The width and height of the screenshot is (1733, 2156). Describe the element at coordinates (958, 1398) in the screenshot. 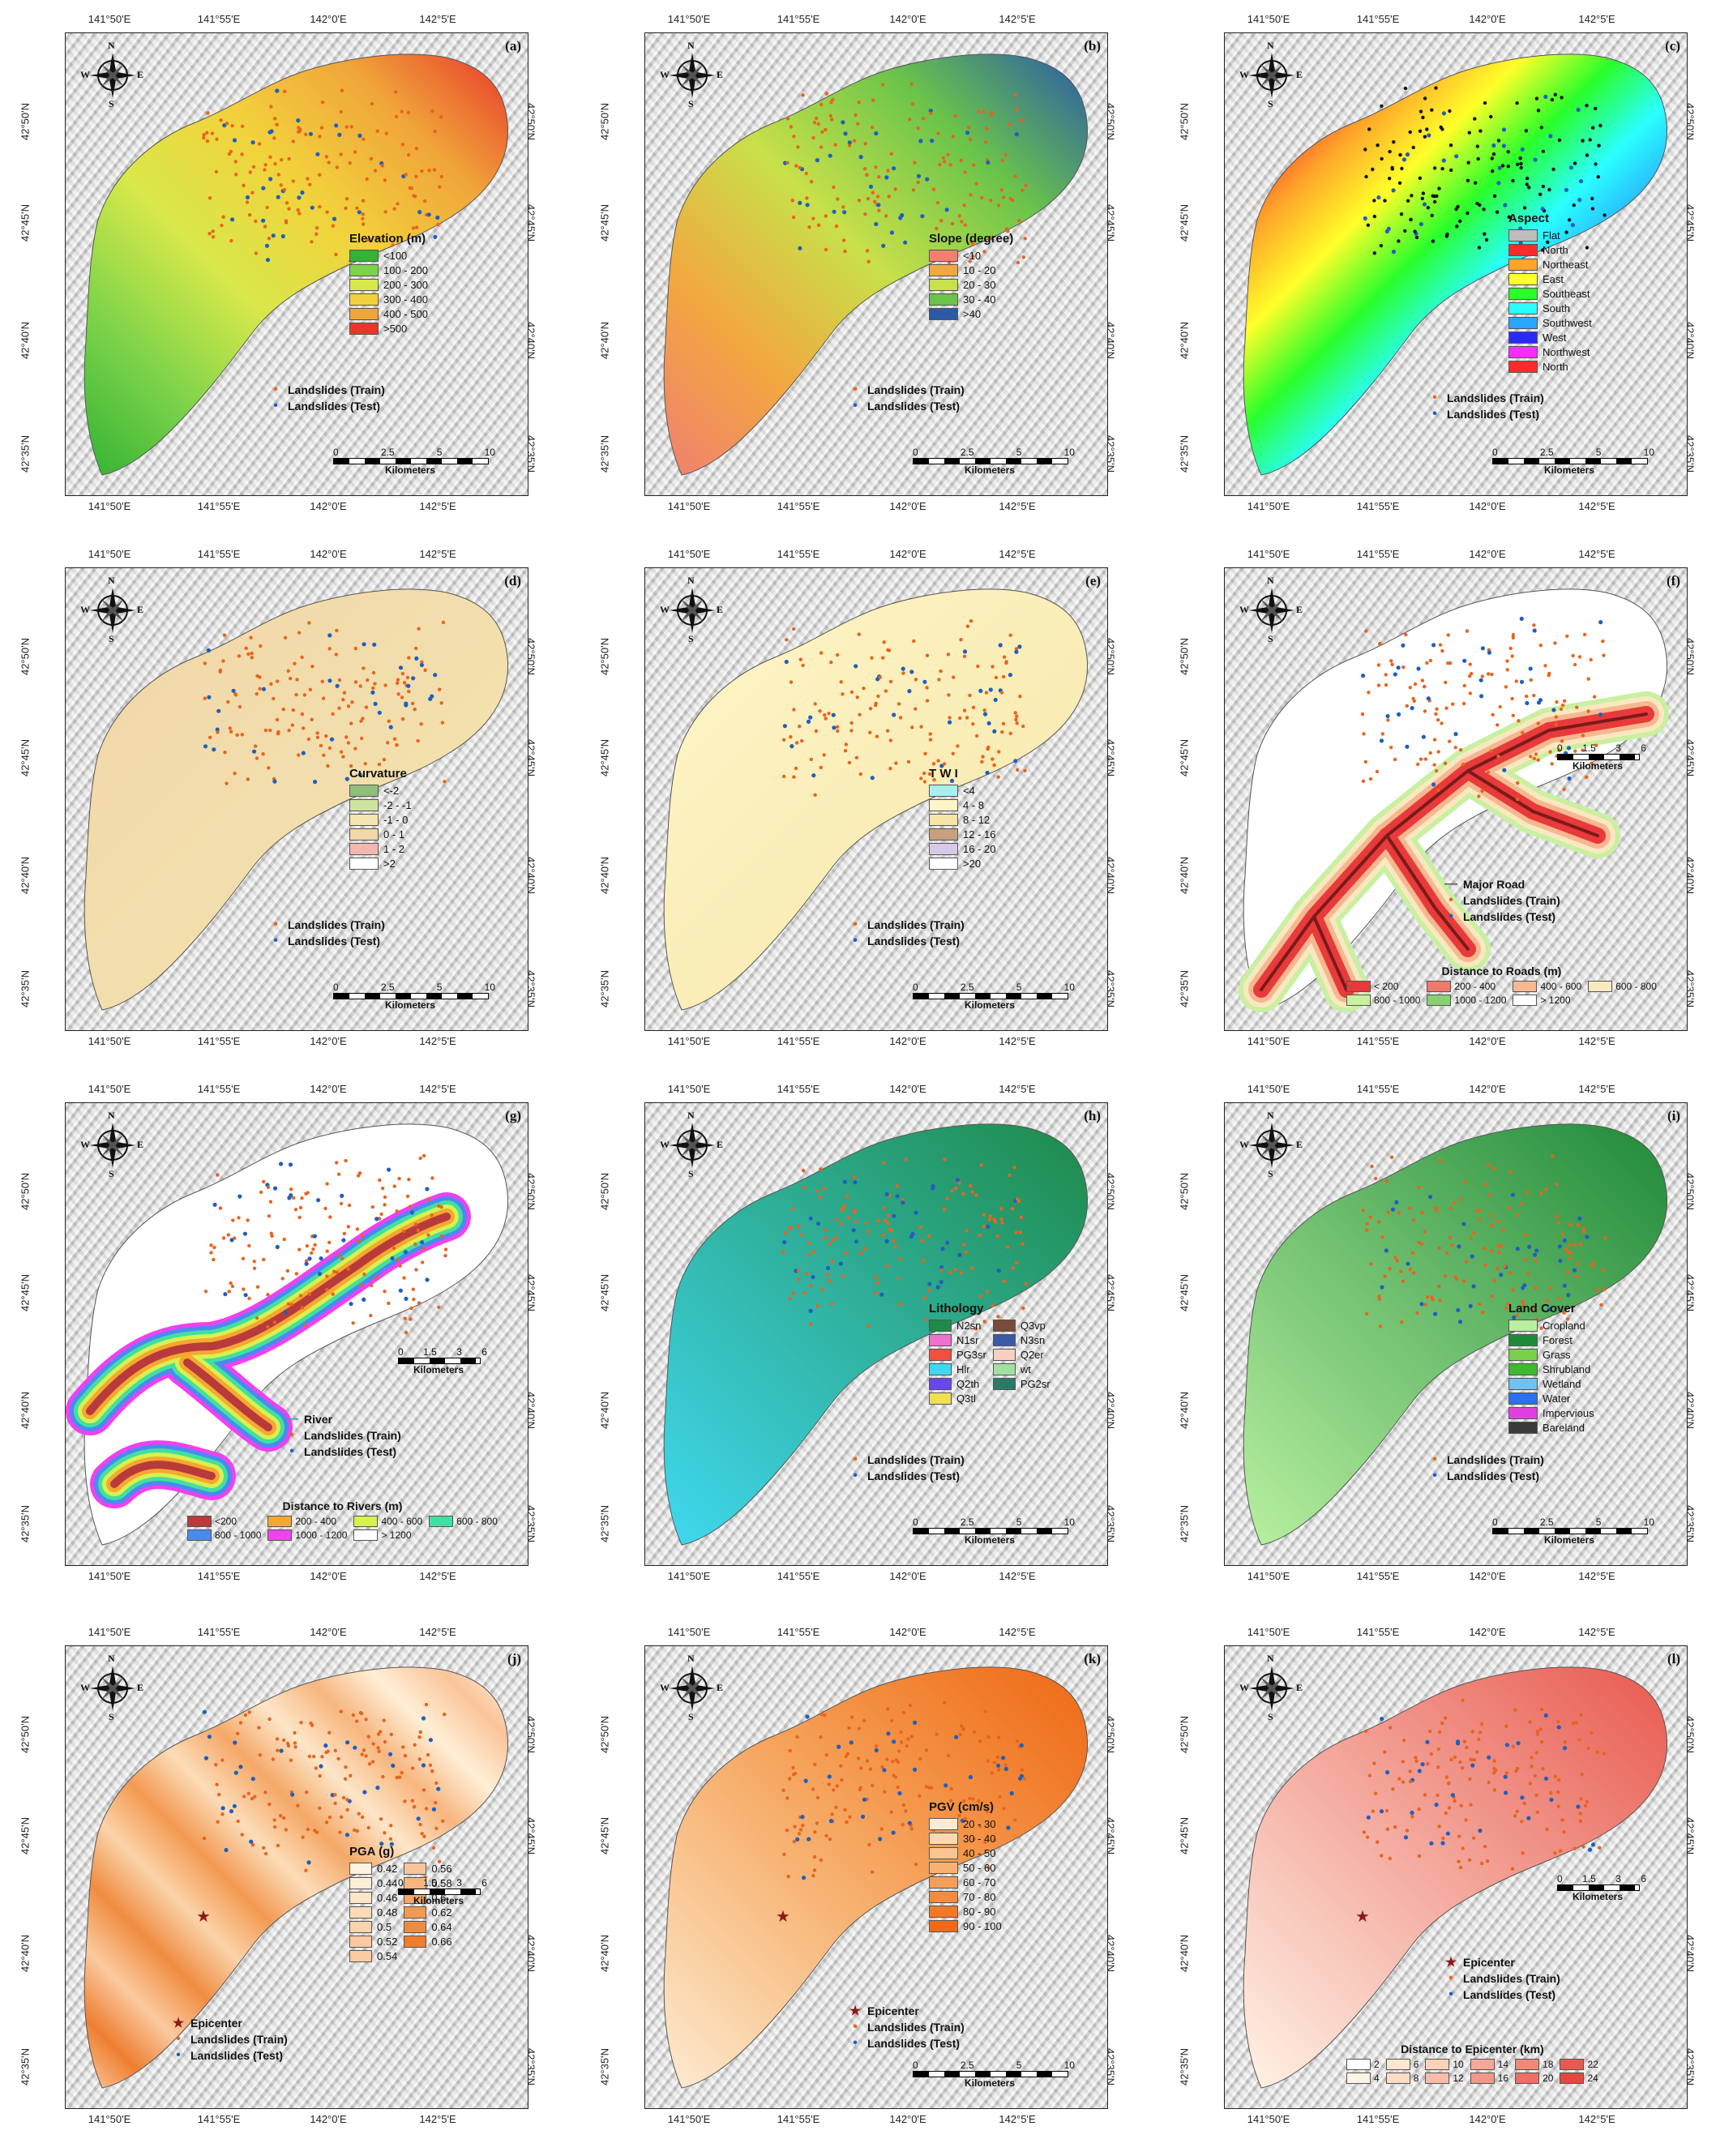

I see `legend-class: Q3tl` at that location.